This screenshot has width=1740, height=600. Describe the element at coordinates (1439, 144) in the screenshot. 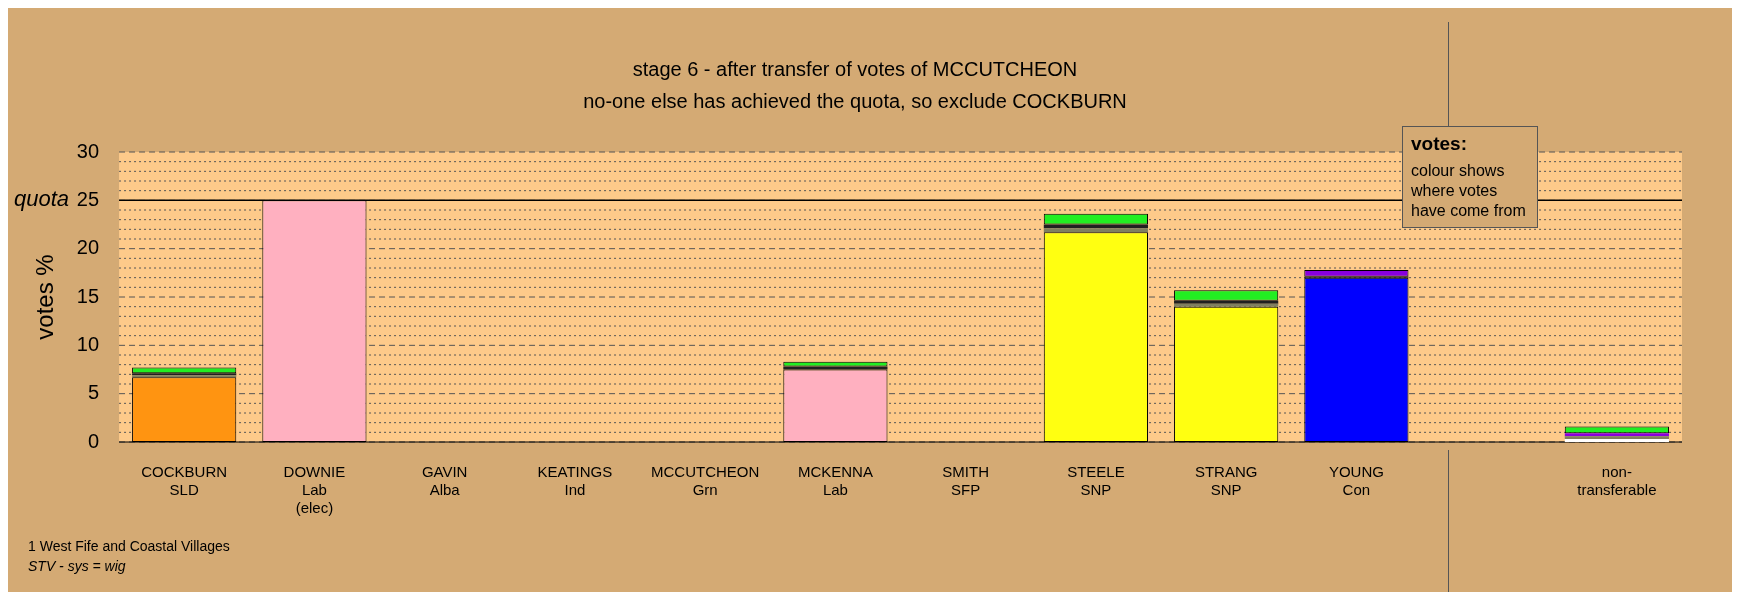

I see `annotation: votes:` at that location.